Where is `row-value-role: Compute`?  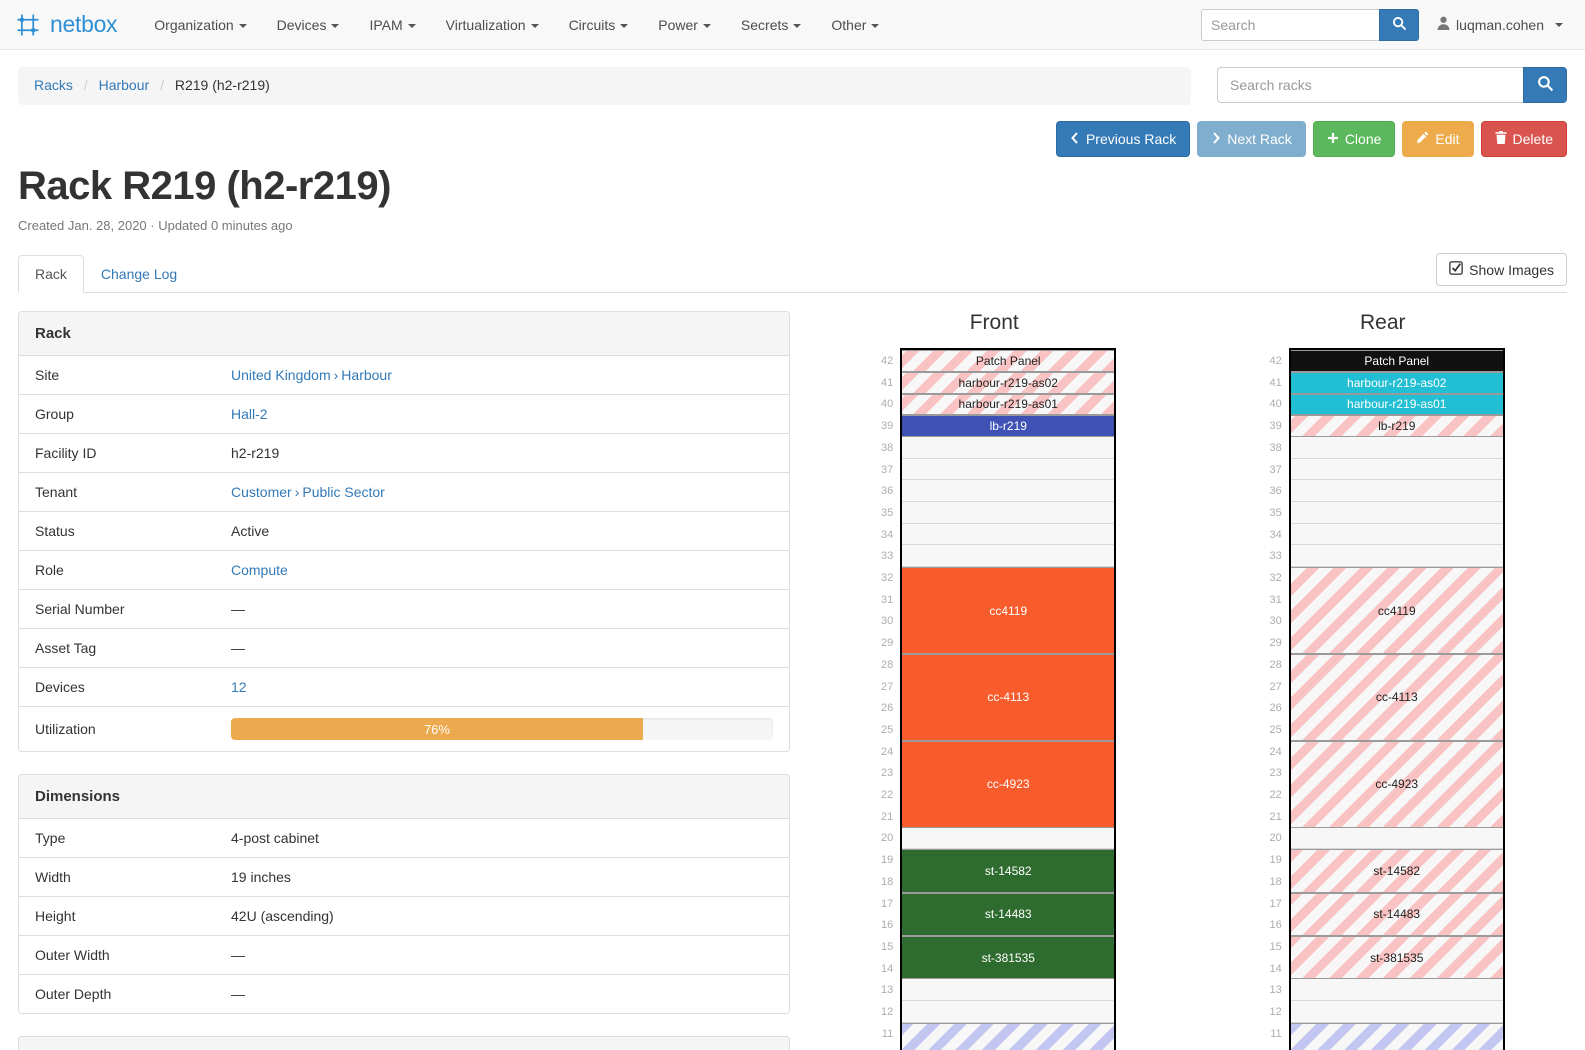
row-value-role: Compute is located at coordinates (502, 570).